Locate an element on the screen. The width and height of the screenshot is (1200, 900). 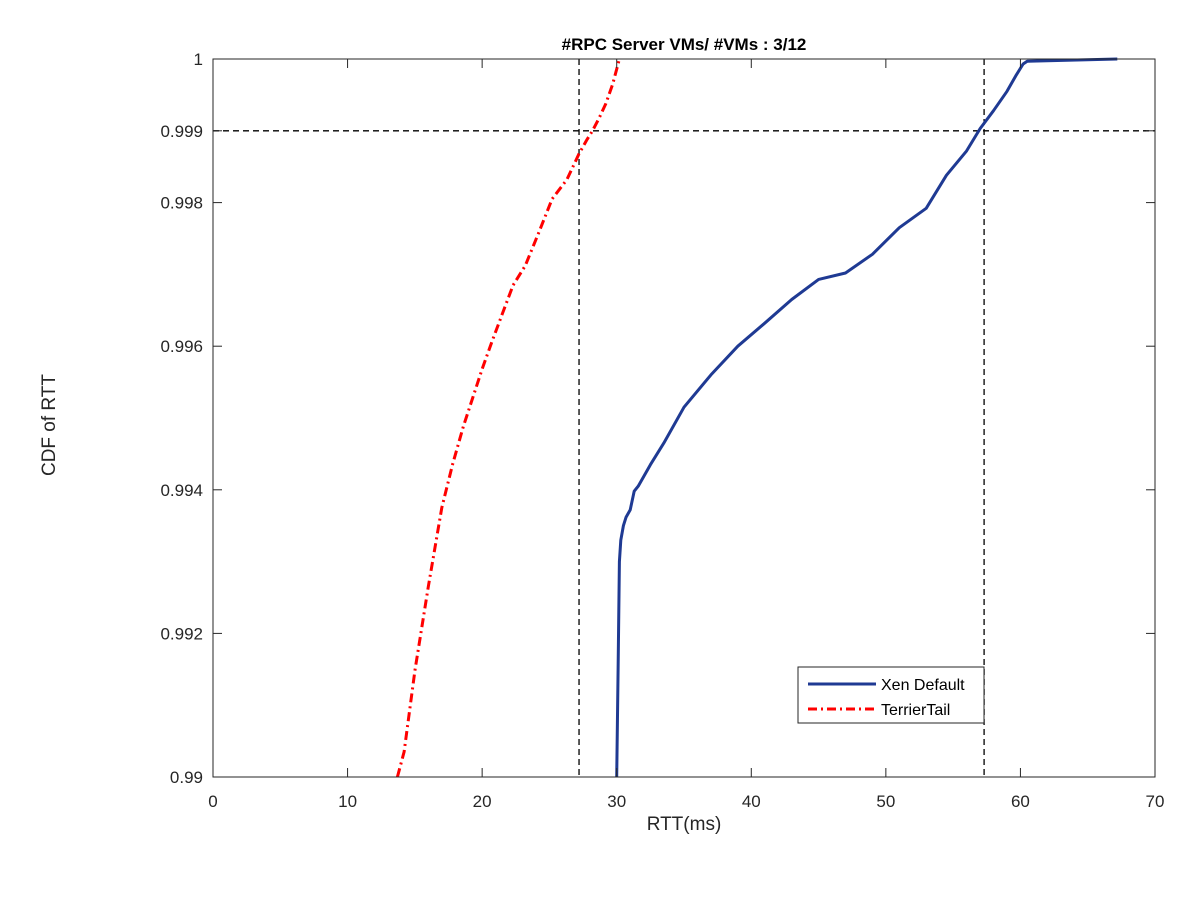
x-tick-label-6: 60 is located at coordinates (1020, 801).